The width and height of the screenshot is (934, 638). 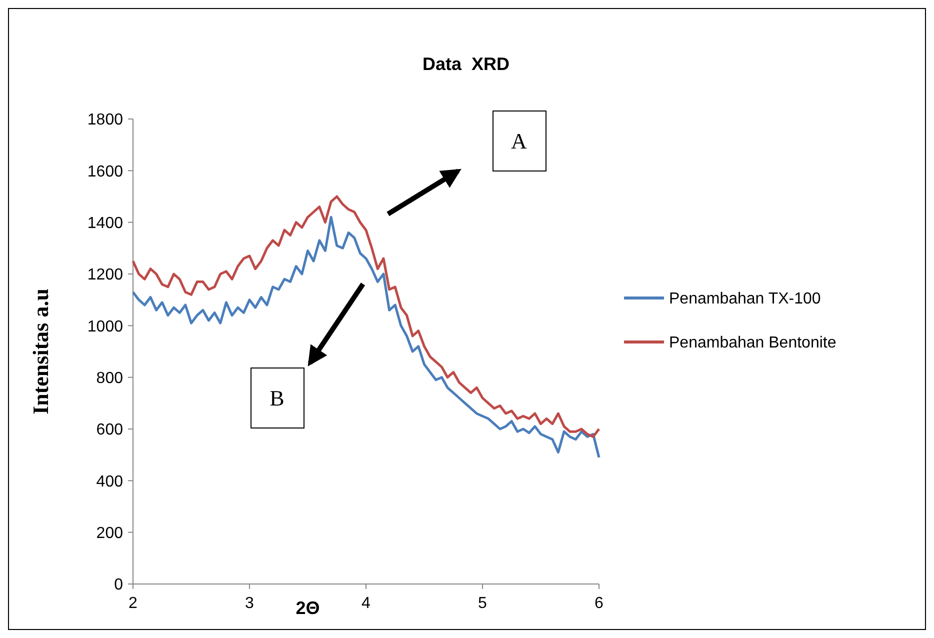 What do you see at coordinates (110, 378) in the screenshot?
I see `y-tick-label: 800` at bounding box center [110, 378].